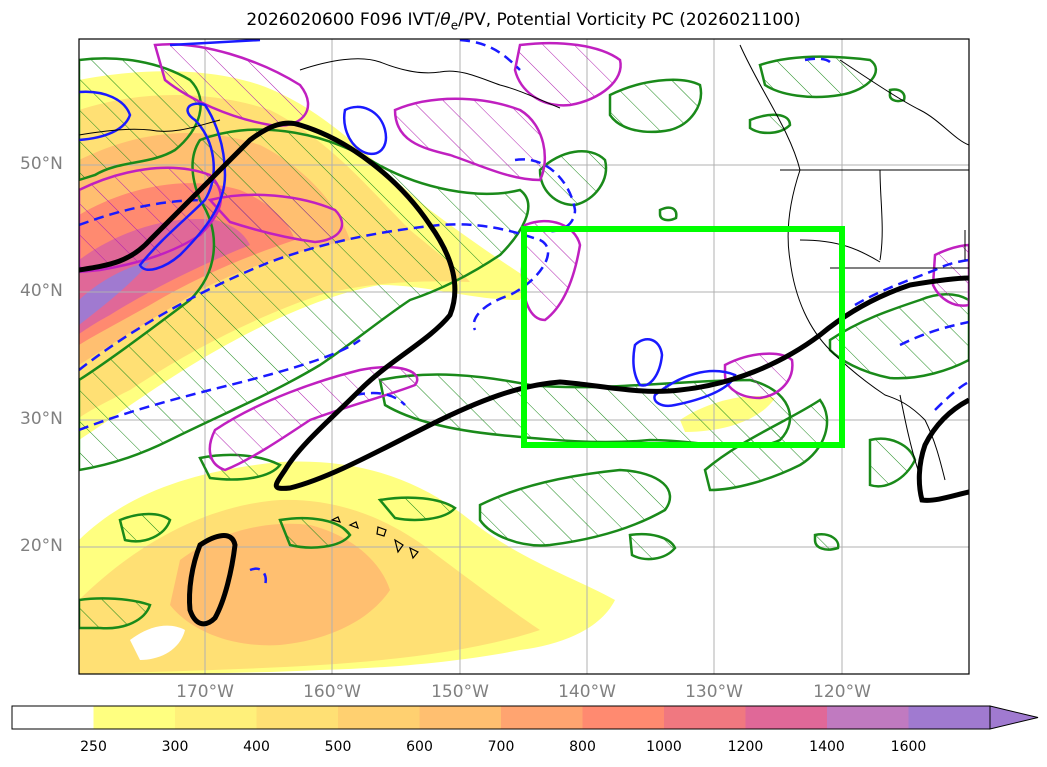 The image size is (1047, 767). Describe the element at coordinates (338, 747) in the screenshot. I see `colorbar-tick-label: 500` at that location.